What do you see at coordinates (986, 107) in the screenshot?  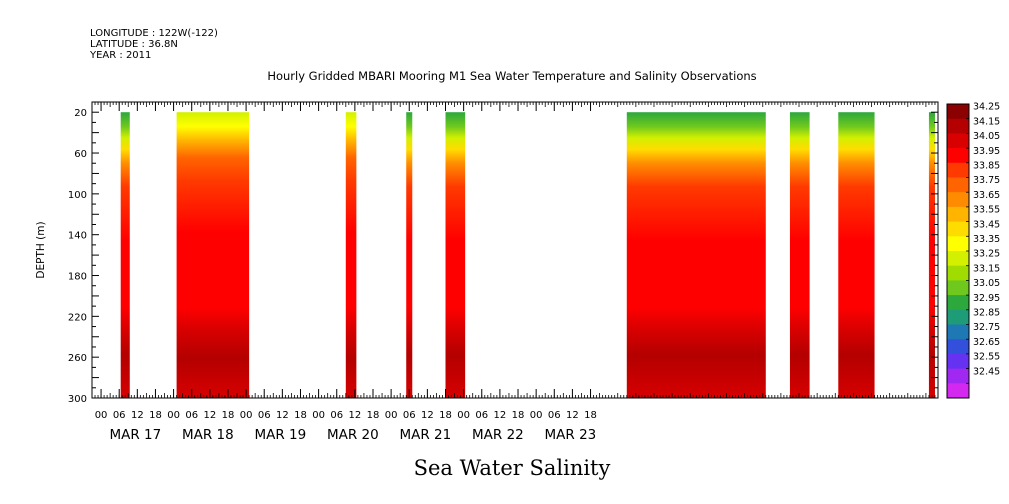 I see `colorbar-label: 34.25` at bounding box center [986, 107].